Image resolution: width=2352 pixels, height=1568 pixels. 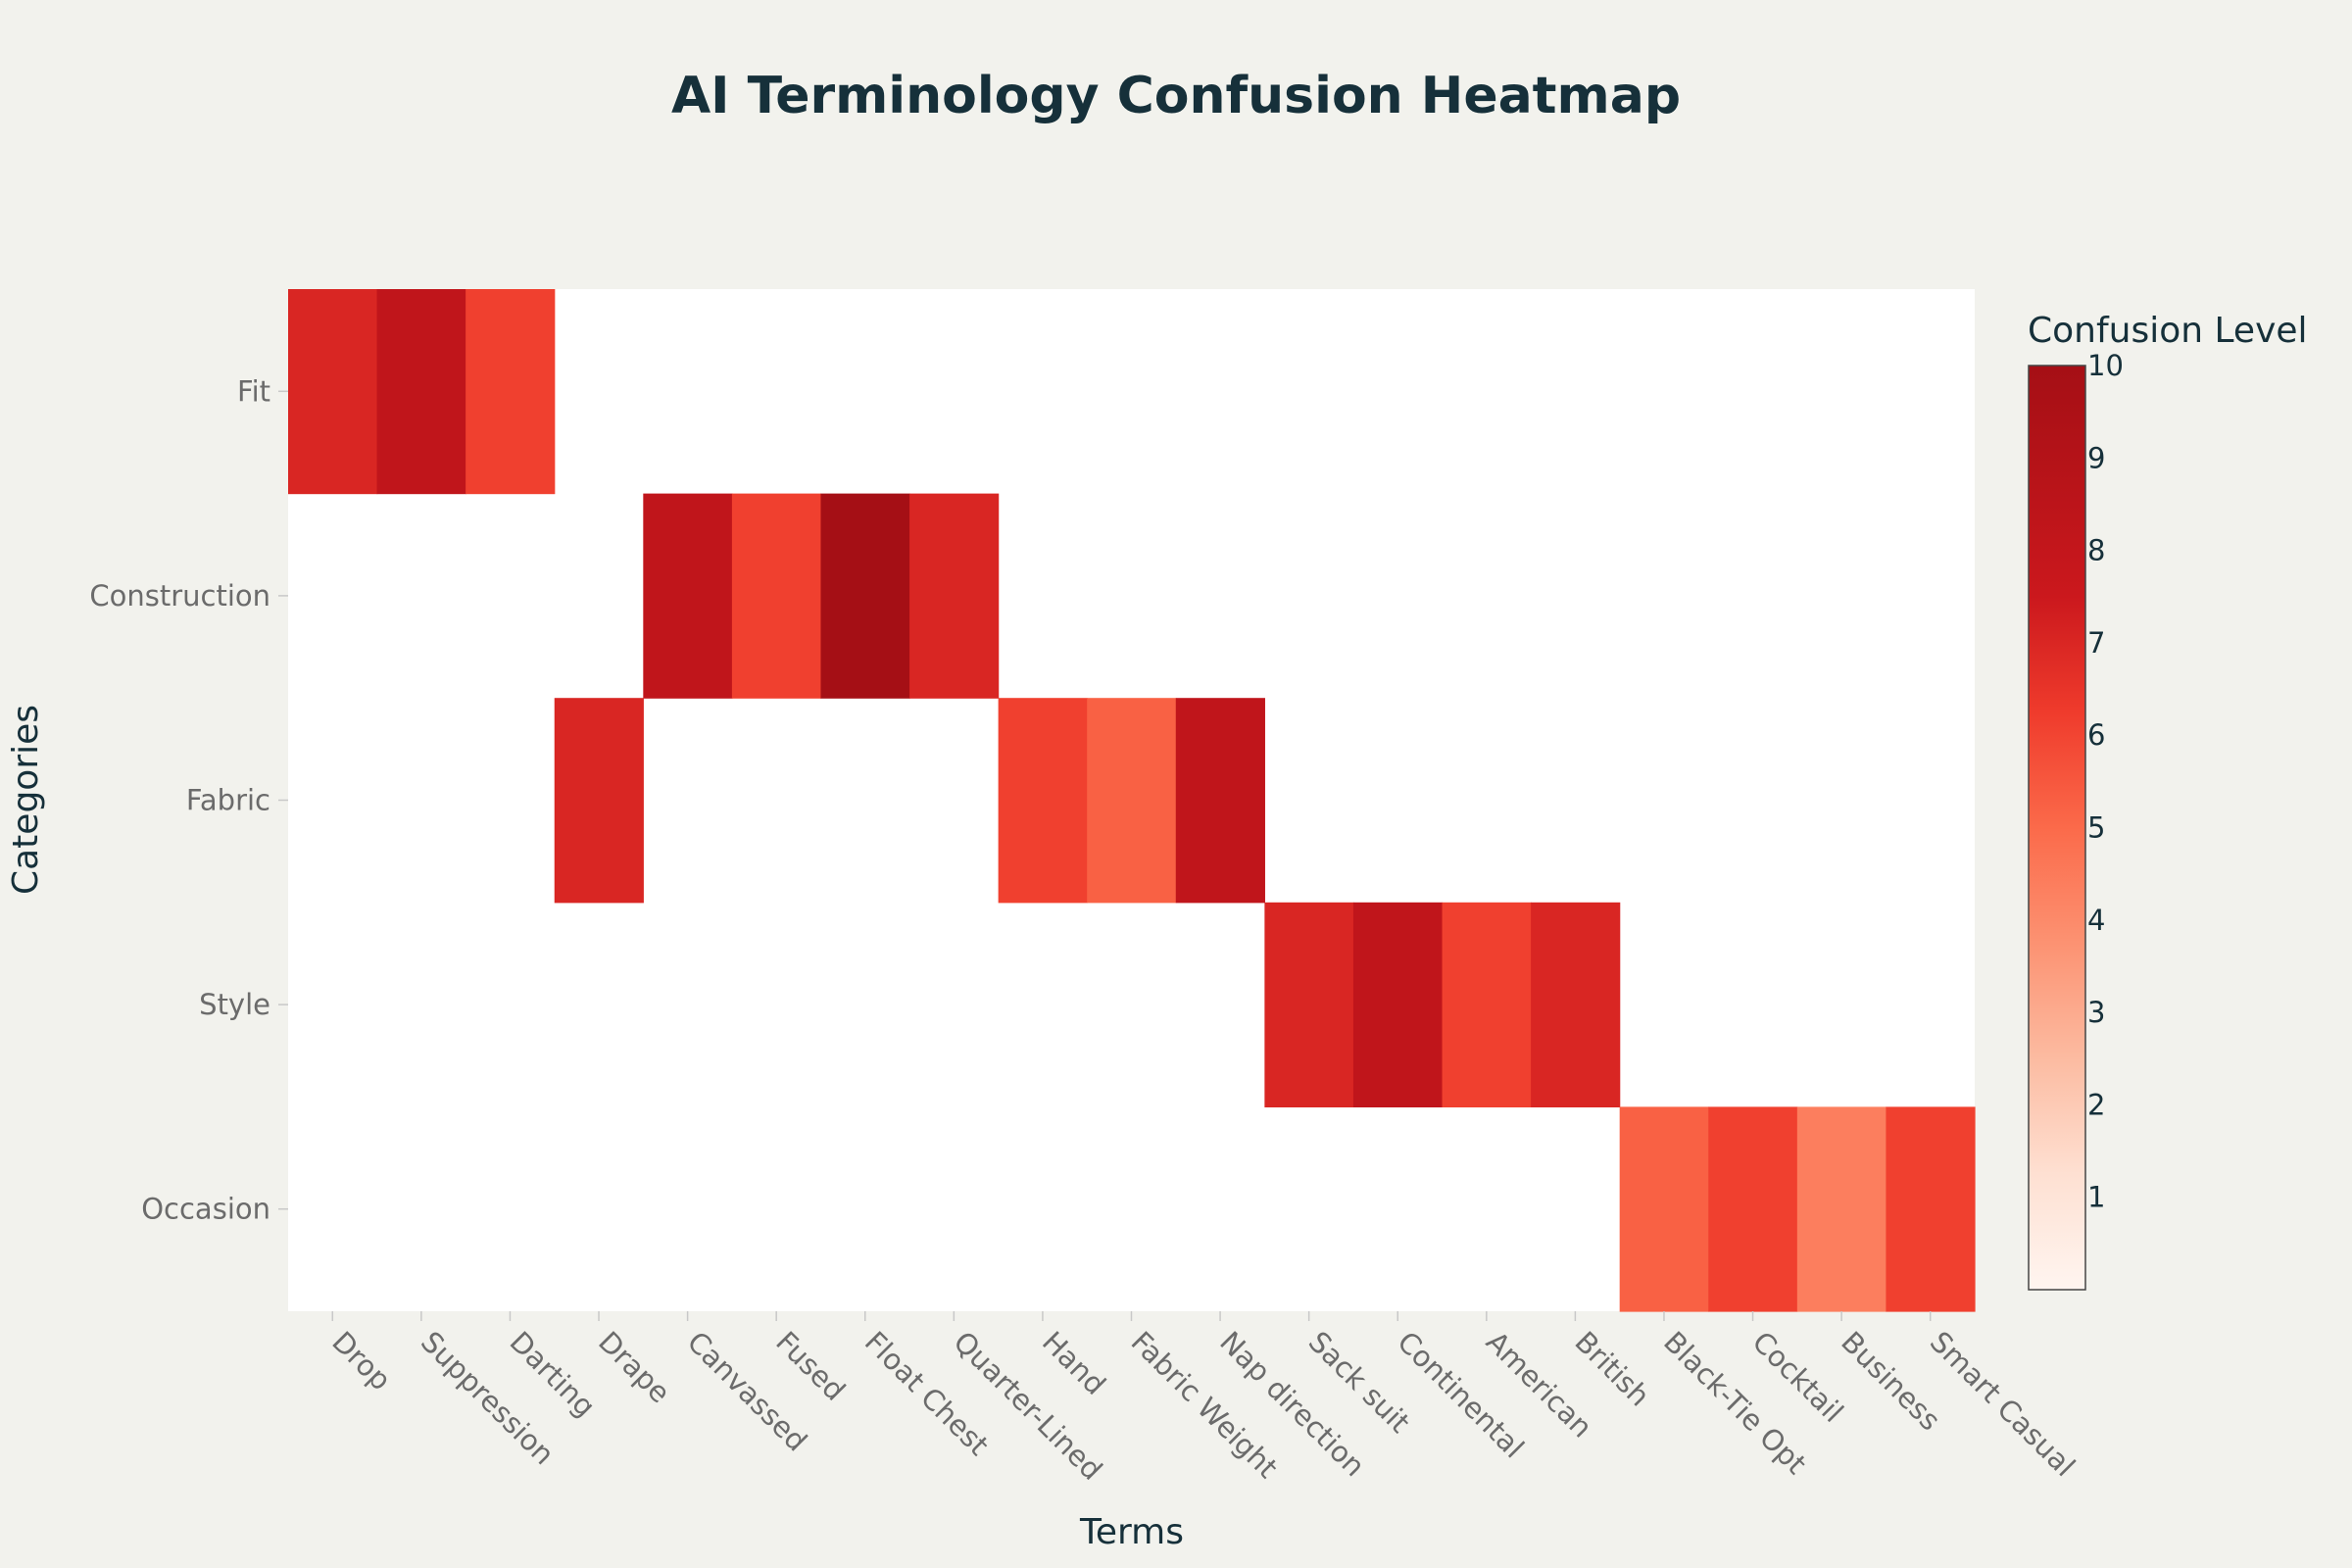 What do you see at coordinates (205, 1209) in the screenshot?
I see `y-tick-label: Occasion` at bounding box center [205, 1209].